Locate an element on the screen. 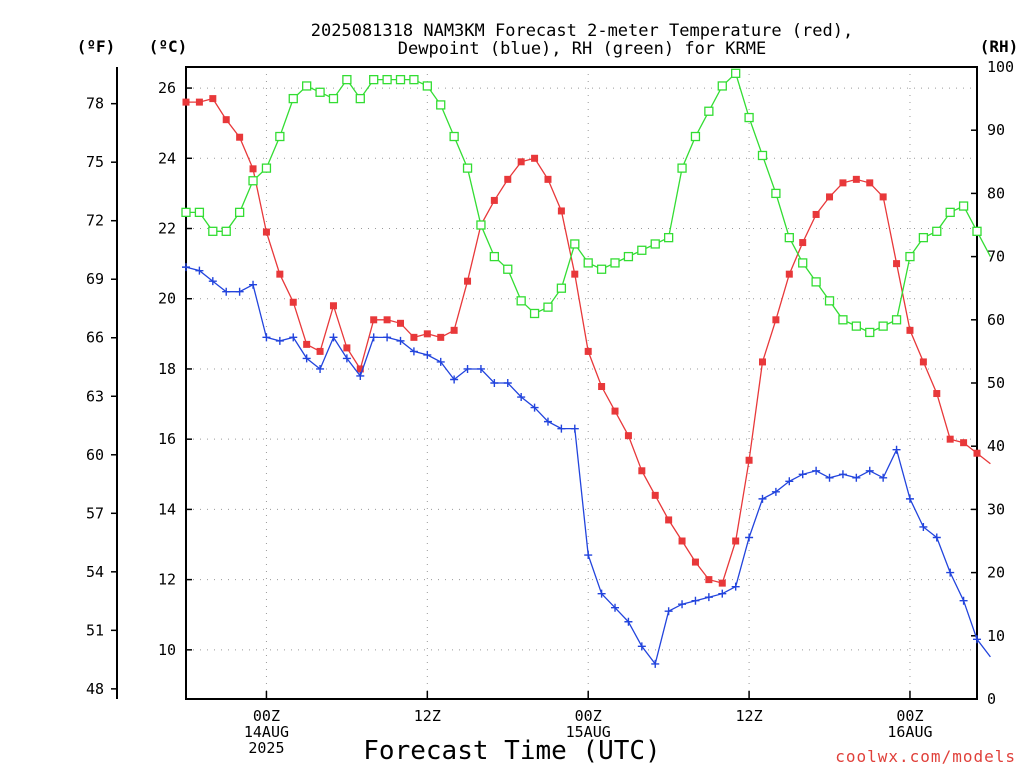 This screenshot has width=1024, height=768. fahrenheit-tick-label: 54 is located at coordinates (95, 572).